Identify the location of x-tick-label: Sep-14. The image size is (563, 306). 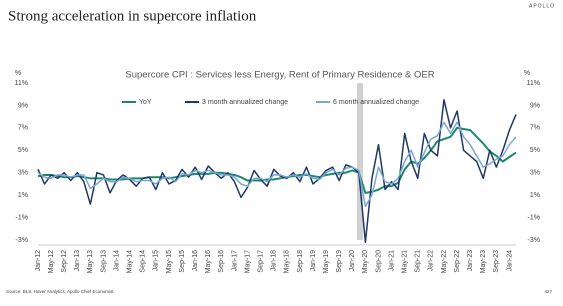
(143, 261).